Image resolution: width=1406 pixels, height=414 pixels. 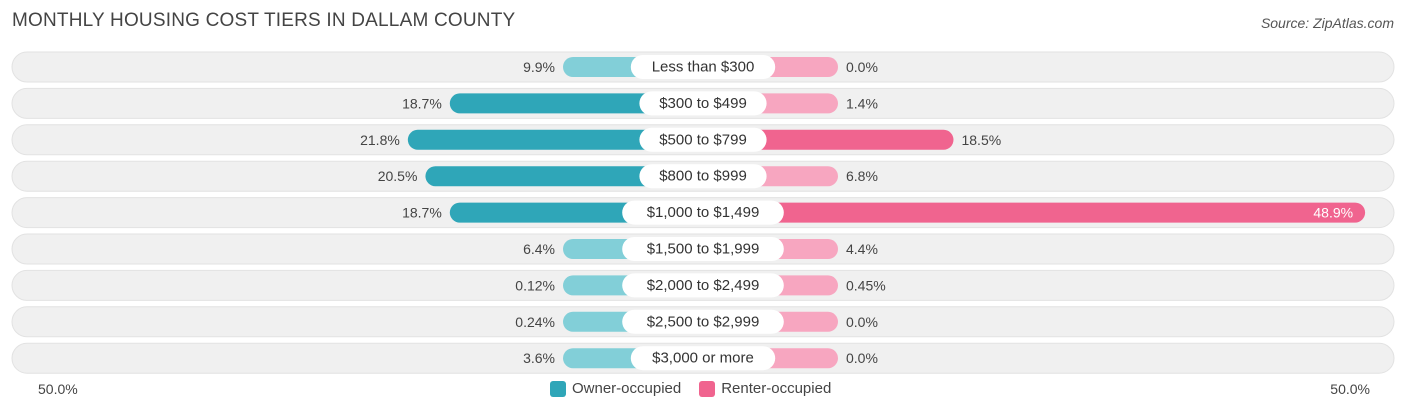 I want to click on axis-left-label: 50.0%, so click(x=58, y=389).